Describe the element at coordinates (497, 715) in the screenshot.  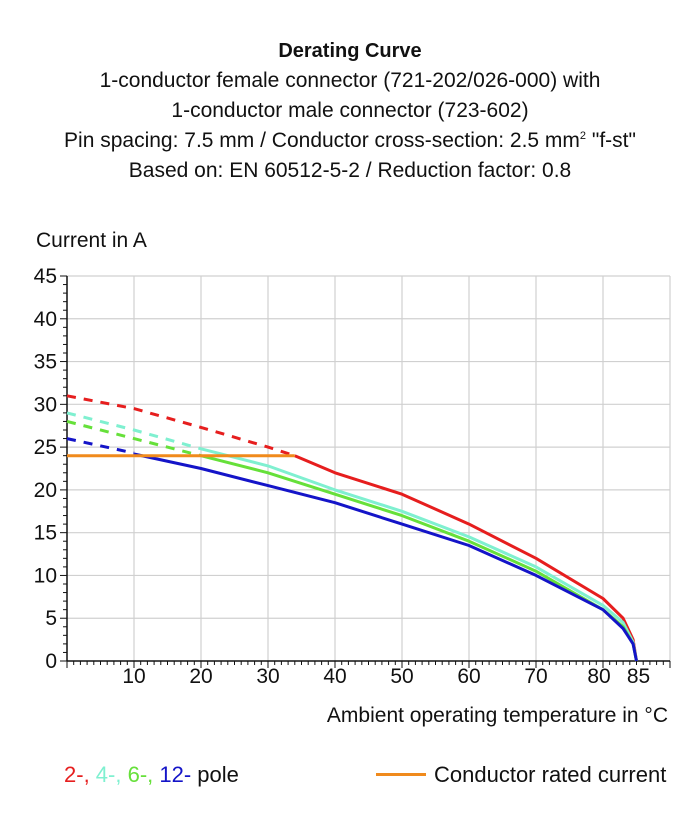
I see `x-axis-label: Ambient operating temperature in °C` at that location.